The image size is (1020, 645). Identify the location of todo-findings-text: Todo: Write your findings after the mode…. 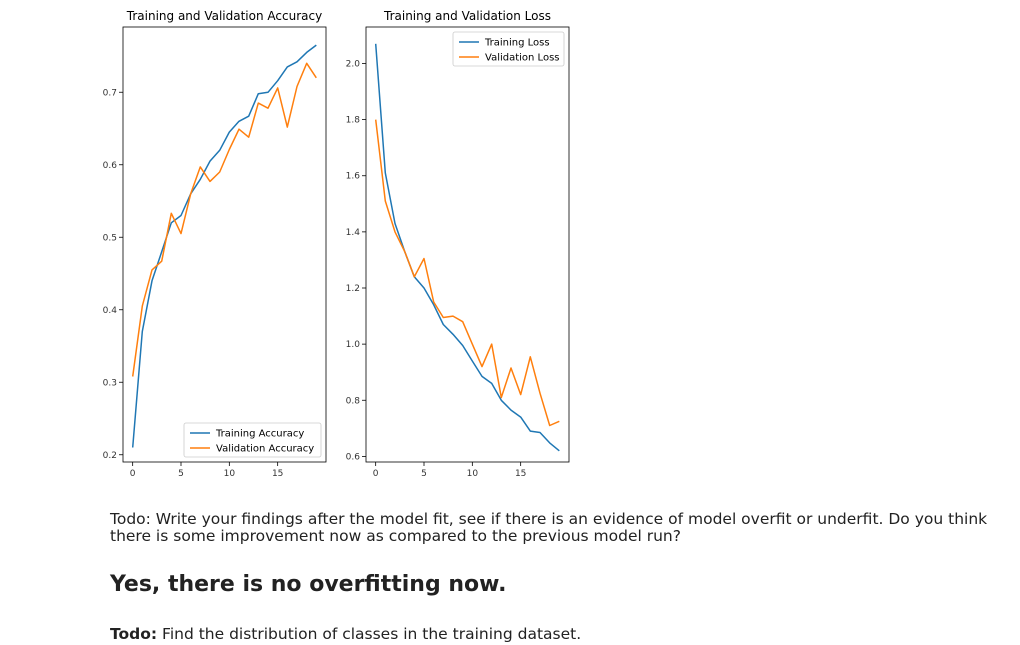
(549, 527).